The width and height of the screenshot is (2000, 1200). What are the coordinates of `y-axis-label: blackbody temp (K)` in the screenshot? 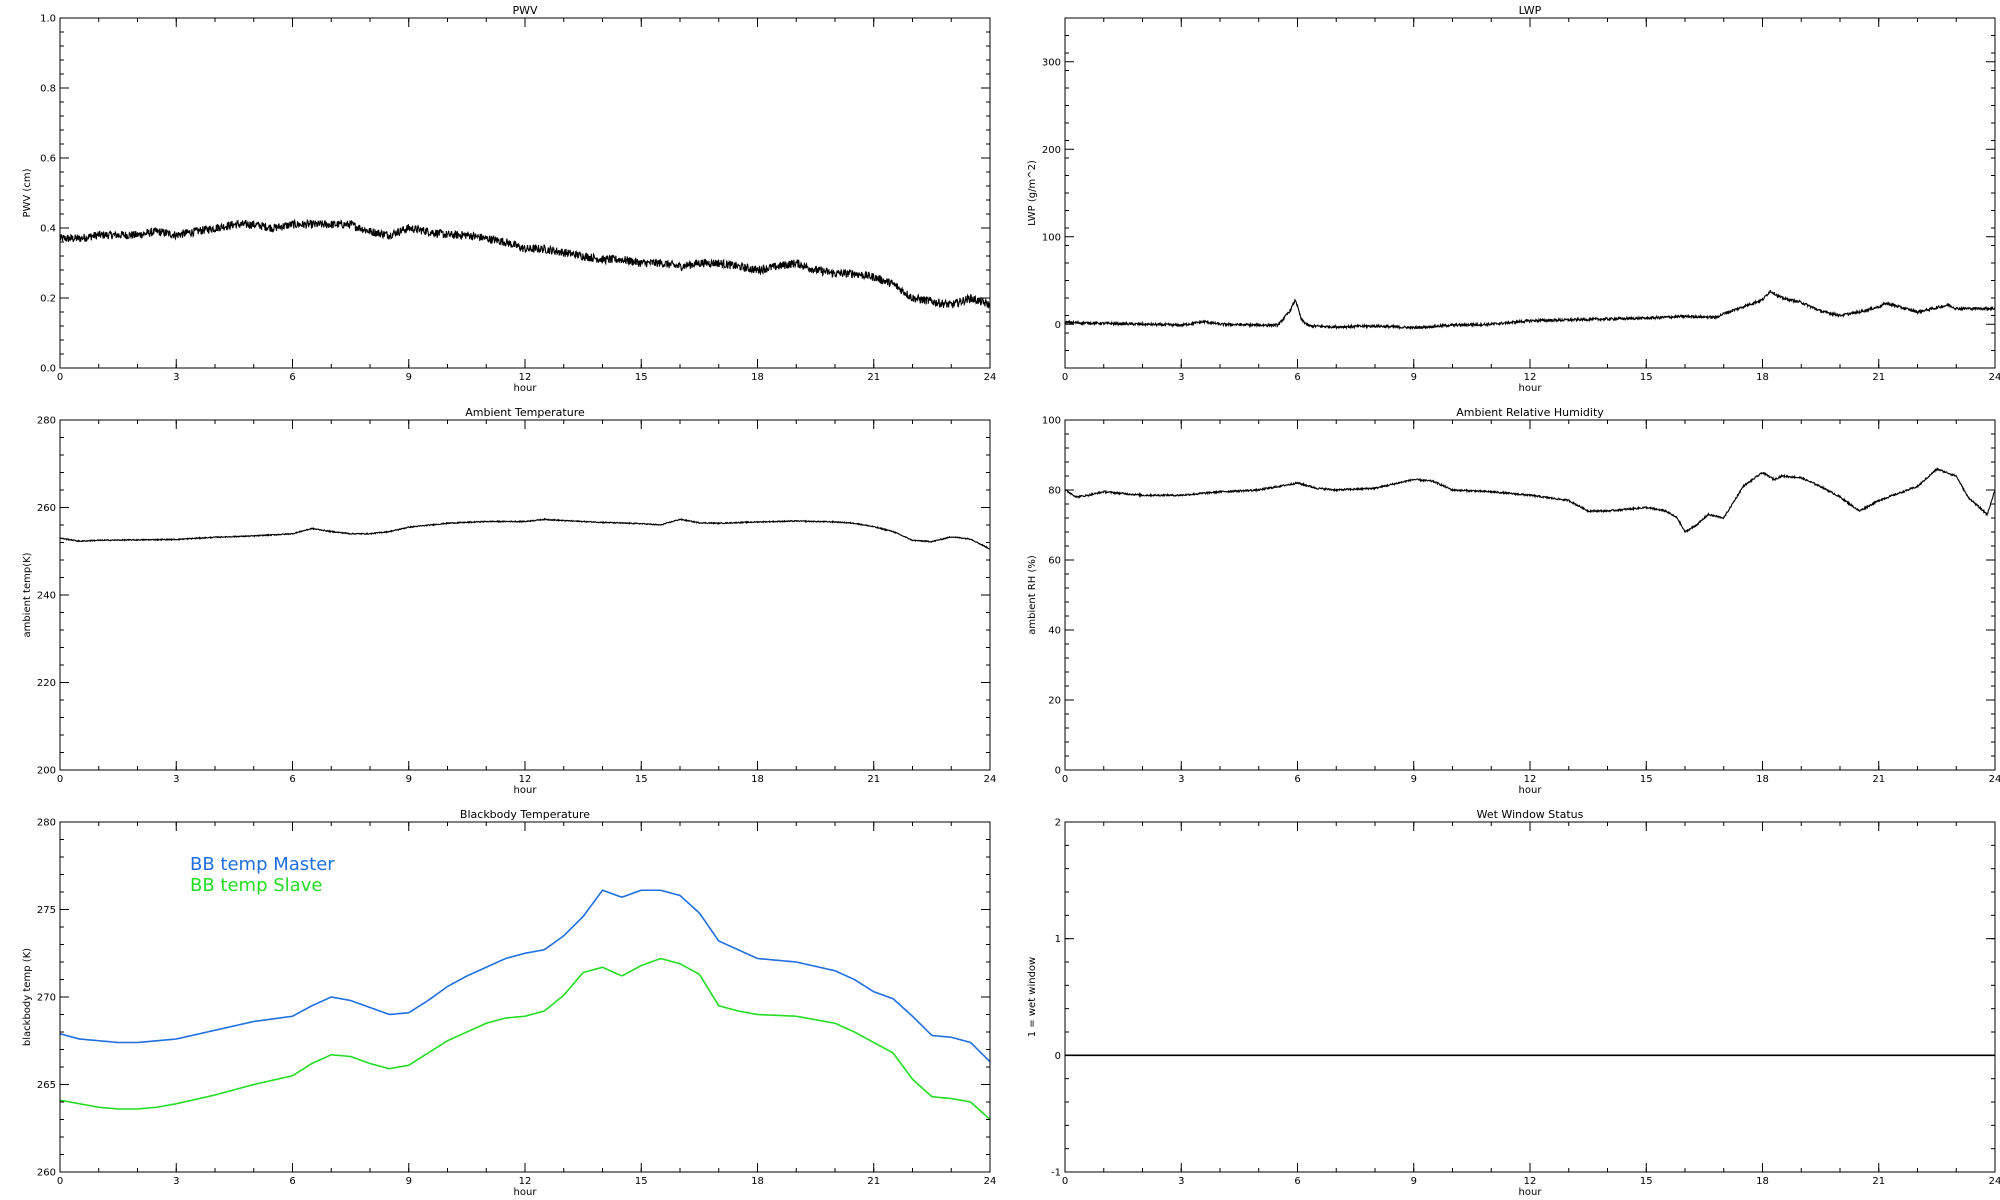 It's located at (27, 997).